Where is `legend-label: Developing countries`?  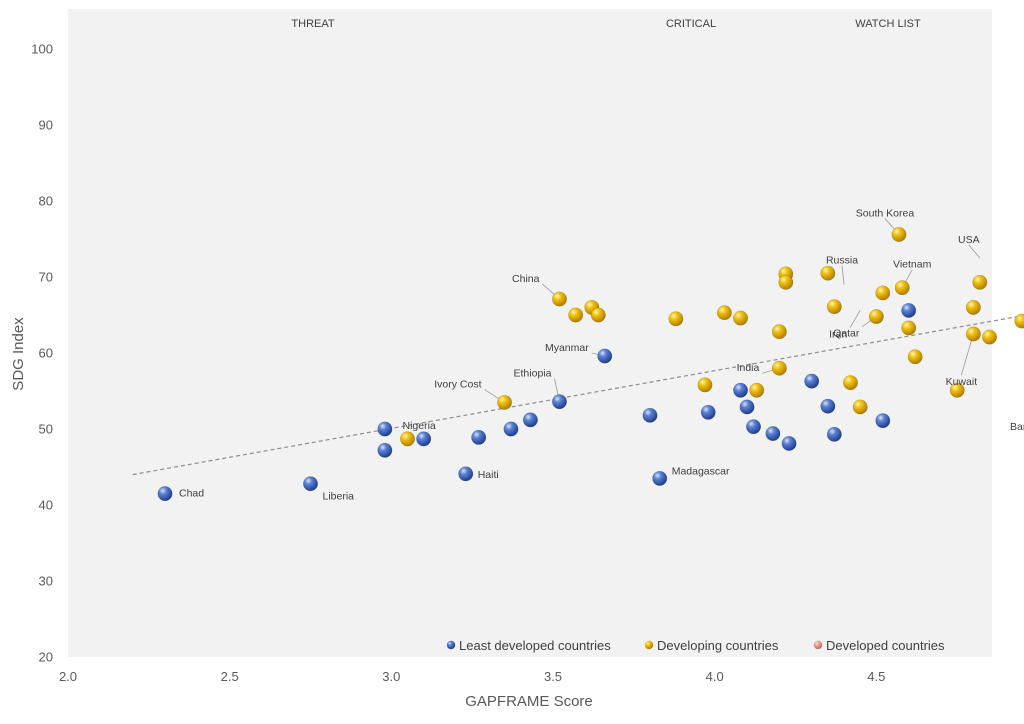
legend-label: Developing countries is located at coordinates (718, 645).